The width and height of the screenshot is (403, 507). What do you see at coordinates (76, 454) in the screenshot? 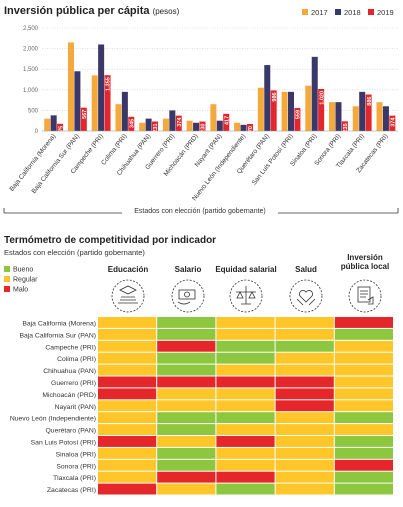
I see `row-label: Sinaloa (PRI)` at bounding box center [76, 454].